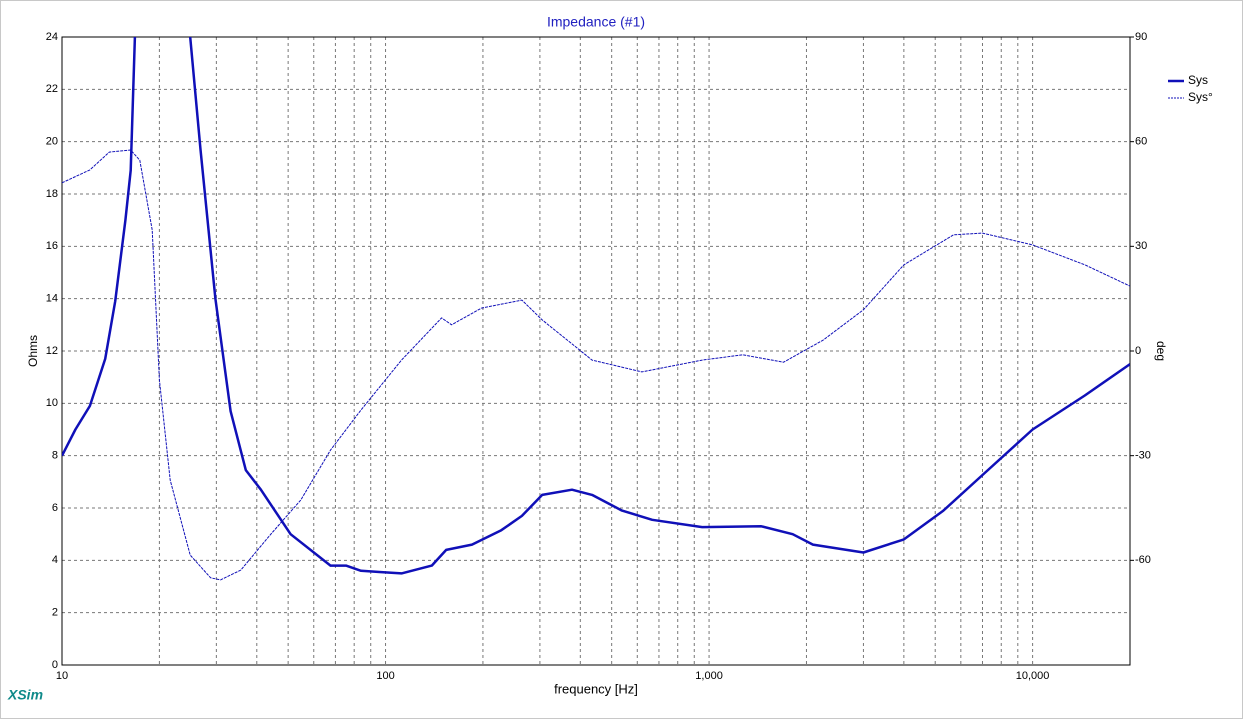 The height and width of the screenshot is (720, 1243). I want to click on y-tick-label: 4, so click(55, 560).